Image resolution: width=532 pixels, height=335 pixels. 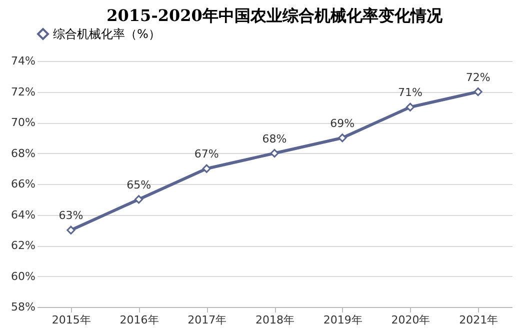 What do you see at coordinates (410, 93) in the screenshot?
I see `data-label: 71%` at bounding box center [410, 93].